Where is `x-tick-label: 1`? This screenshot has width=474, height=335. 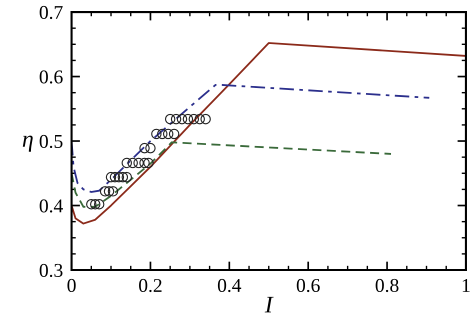
x-tick-label: 1 is located at coordinates (466, 285).